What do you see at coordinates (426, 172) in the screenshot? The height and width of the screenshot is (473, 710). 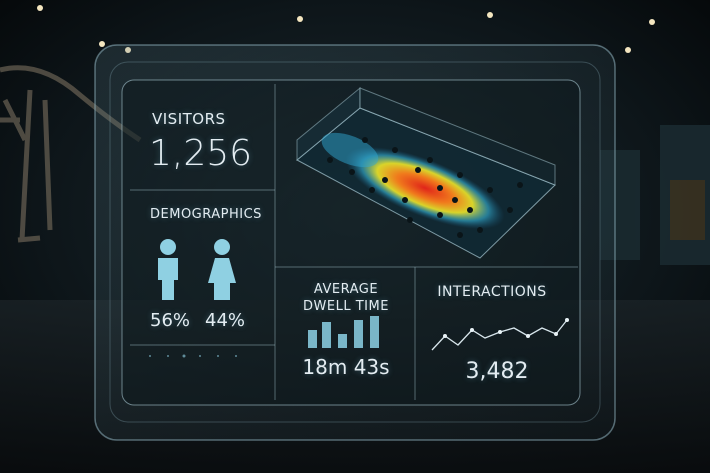 I see `heatmap` at bounding box center [426, 172].